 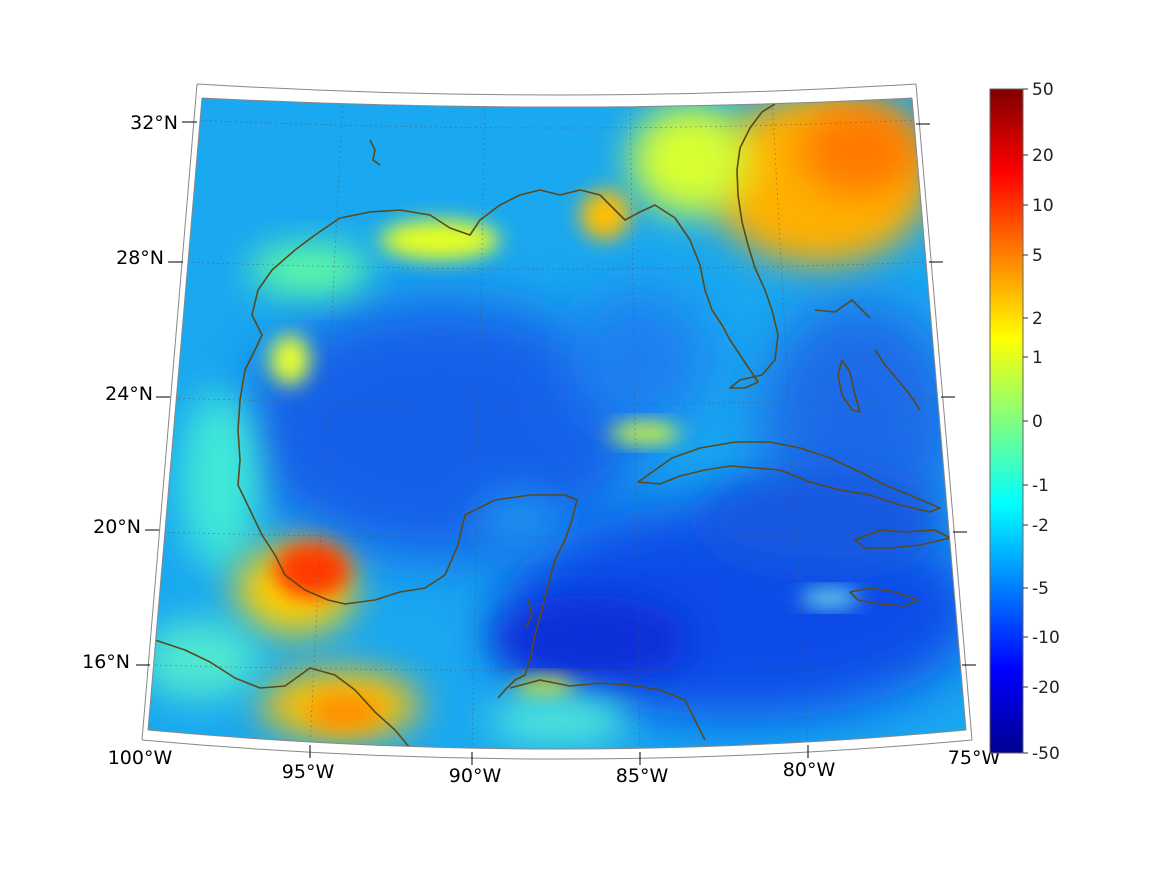 What do you see at coordinates (860, 150) in the screenshot?
I see `florida-georgia-core` at bounding box center [860, 150].